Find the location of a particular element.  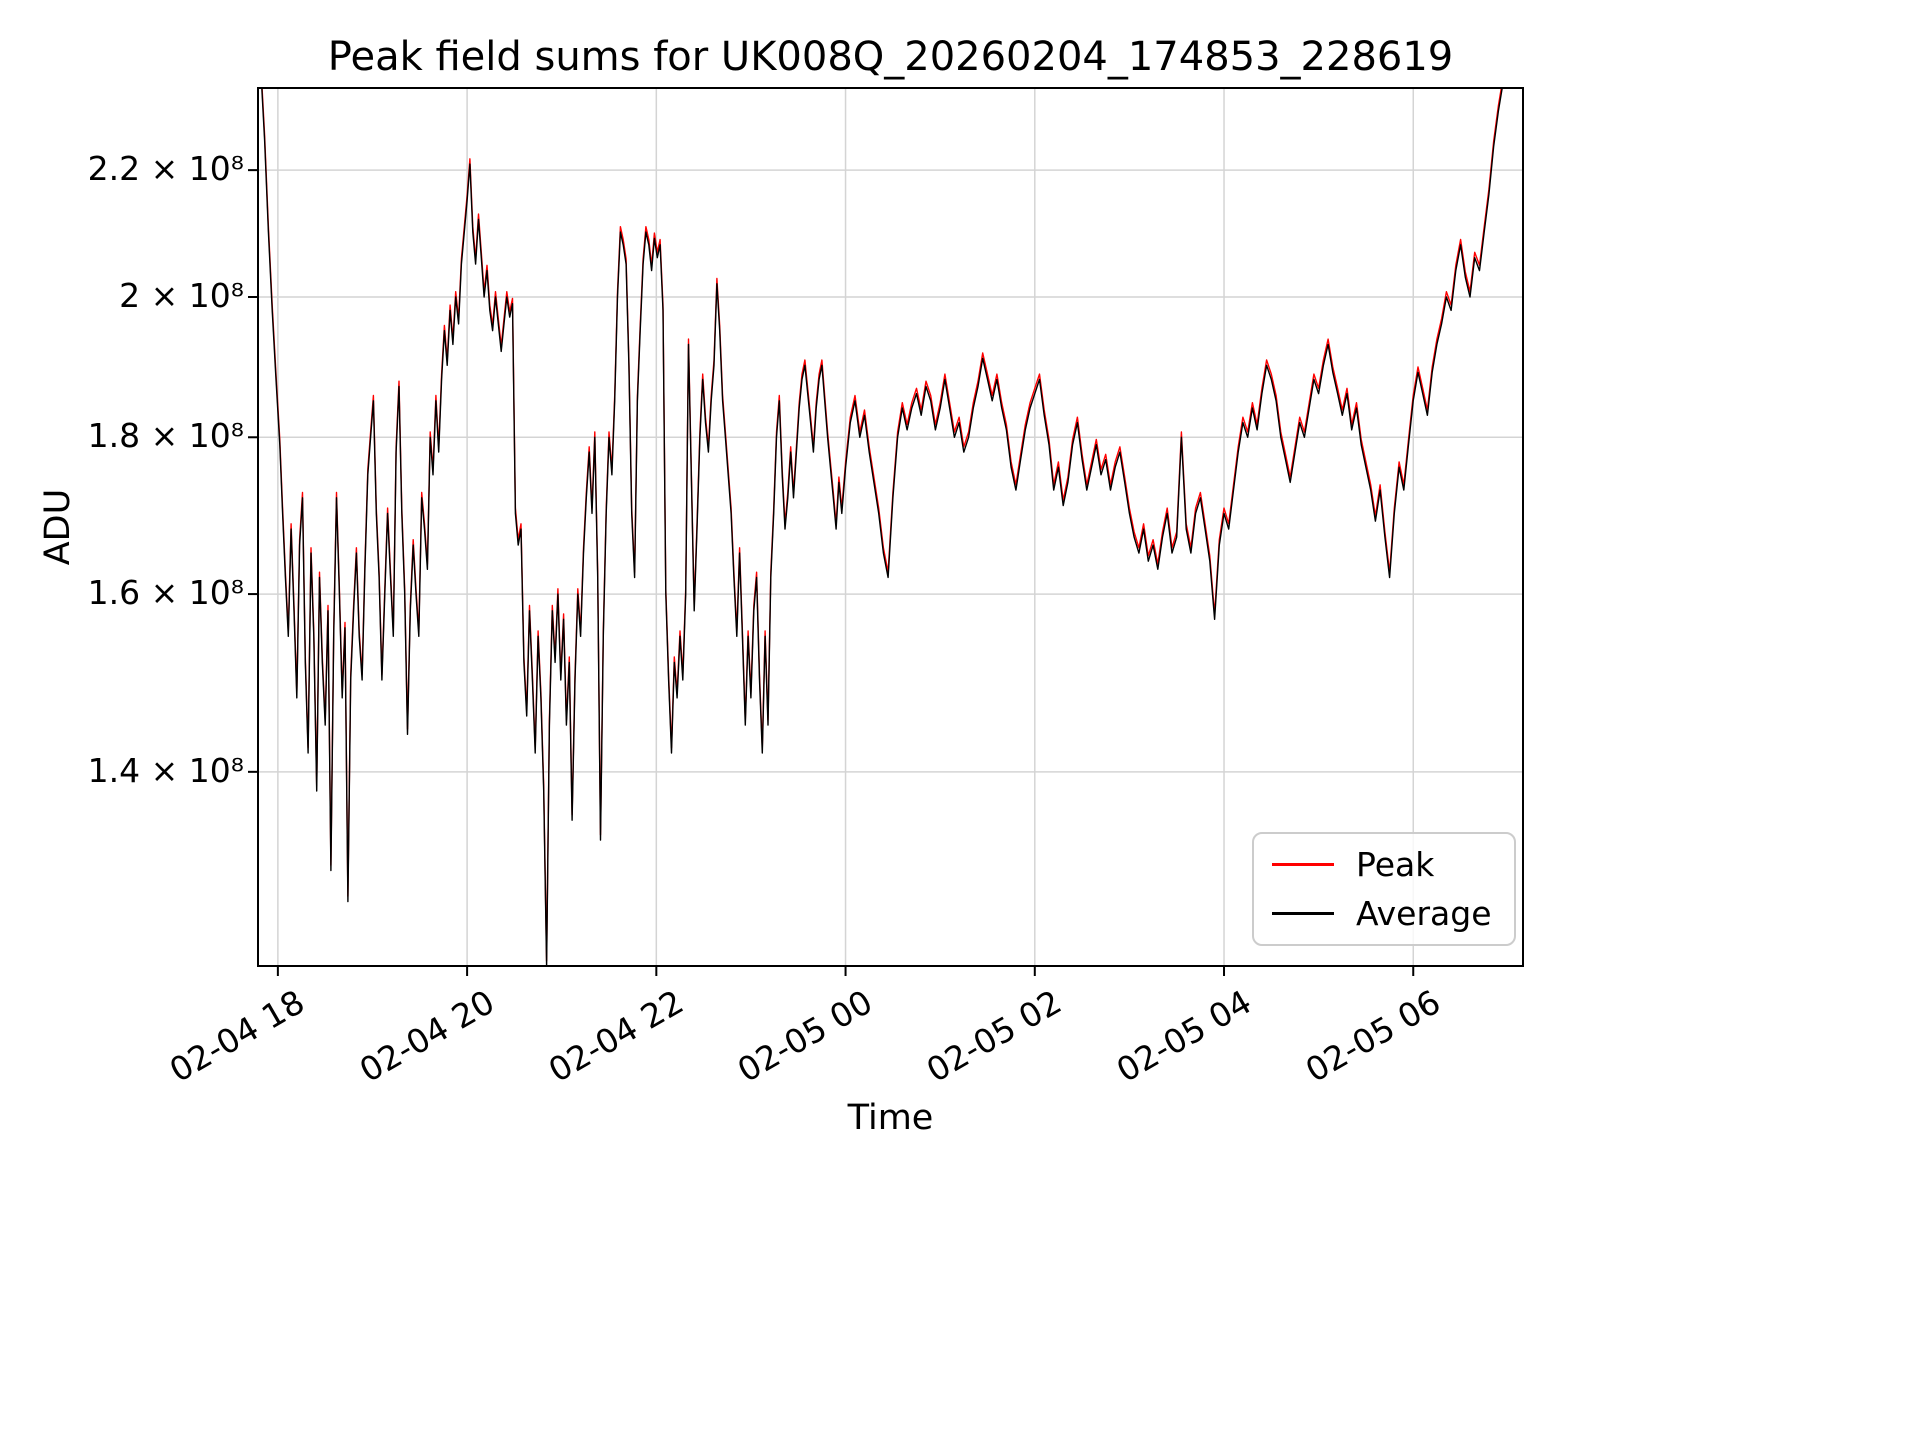

legend-item-average: Average is located at coordinates (1384, 913).